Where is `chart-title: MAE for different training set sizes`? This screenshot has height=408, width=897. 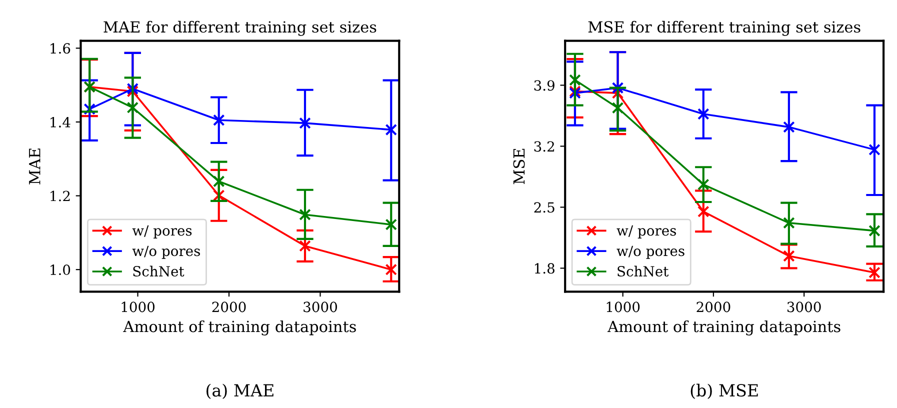 chart-title: MAE for different training set sizes is located at coordinates (240, 28).